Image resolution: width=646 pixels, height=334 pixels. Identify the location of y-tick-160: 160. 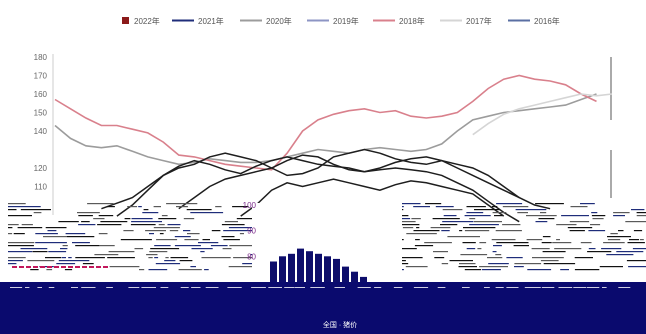
(41, 94).